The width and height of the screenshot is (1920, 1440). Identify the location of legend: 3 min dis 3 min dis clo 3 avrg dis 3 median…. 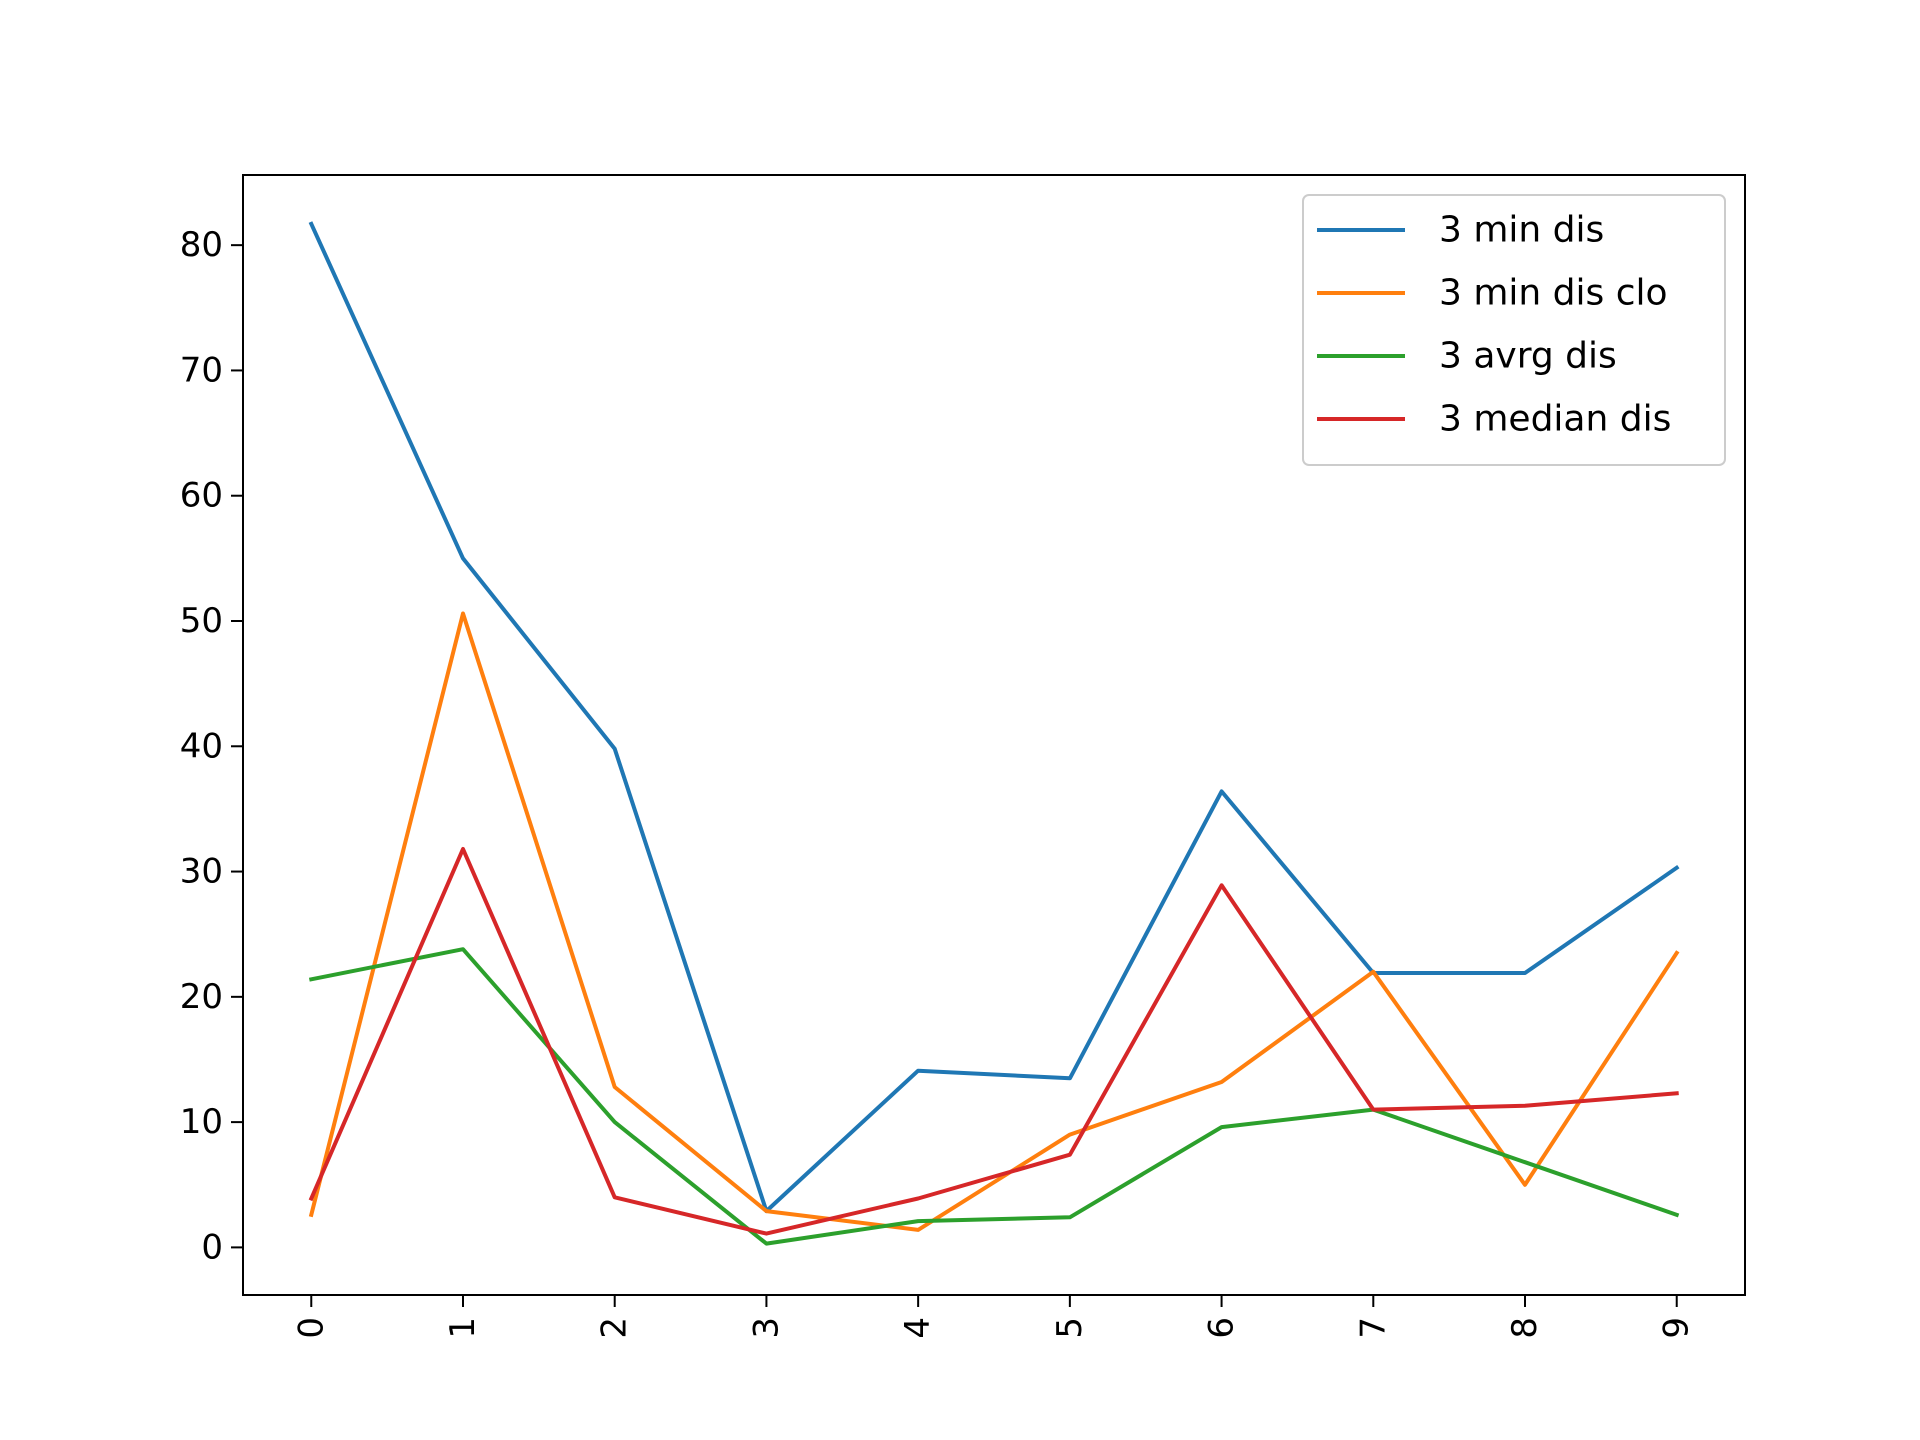
(1514, 330).